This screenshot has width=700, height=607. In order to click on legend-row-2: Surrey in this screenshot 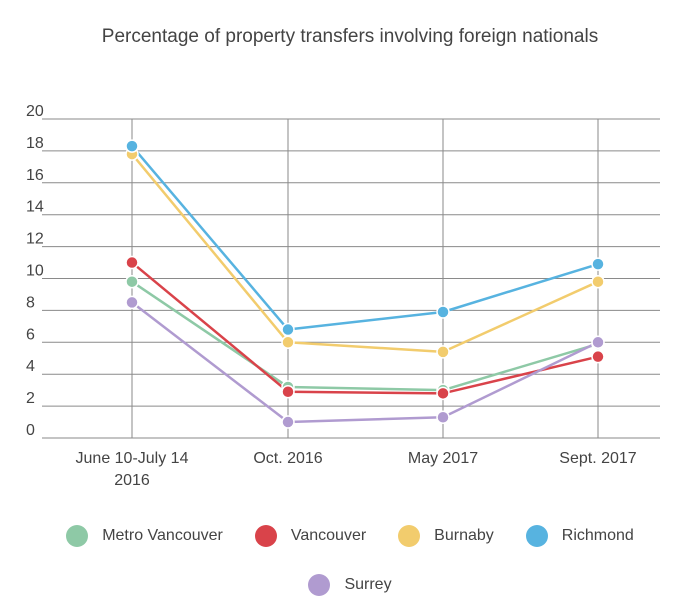, I will do `click(350, 585)`.